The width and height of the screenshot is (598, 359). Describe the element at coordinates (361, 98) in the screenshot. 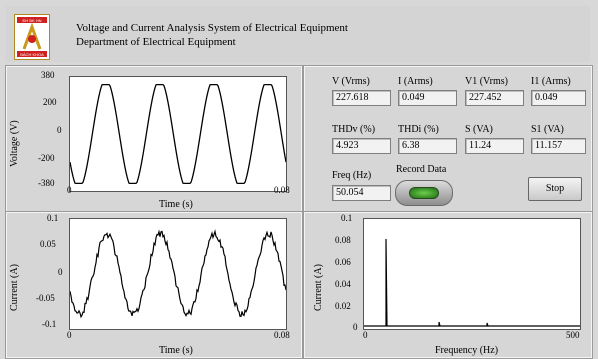

I see `v-rms-indicator: 227.618` at that location.